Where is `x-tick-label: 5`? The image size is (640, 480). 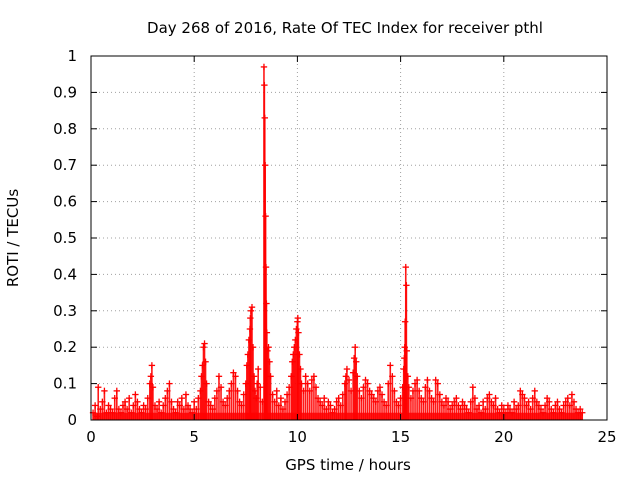
x-tick-label: 5 is located at coordinates (194, 437).